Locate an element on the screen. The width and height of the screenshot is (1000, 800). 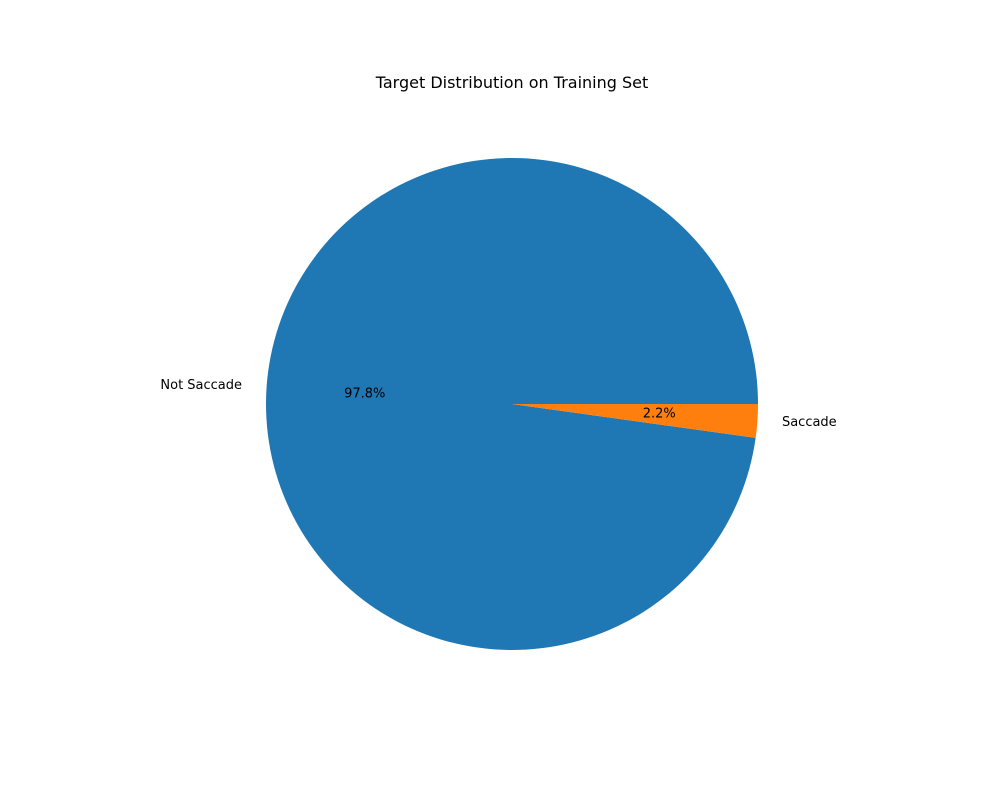
chart-title: Target Distribution on Training Set is located at coordinates (512, 82).